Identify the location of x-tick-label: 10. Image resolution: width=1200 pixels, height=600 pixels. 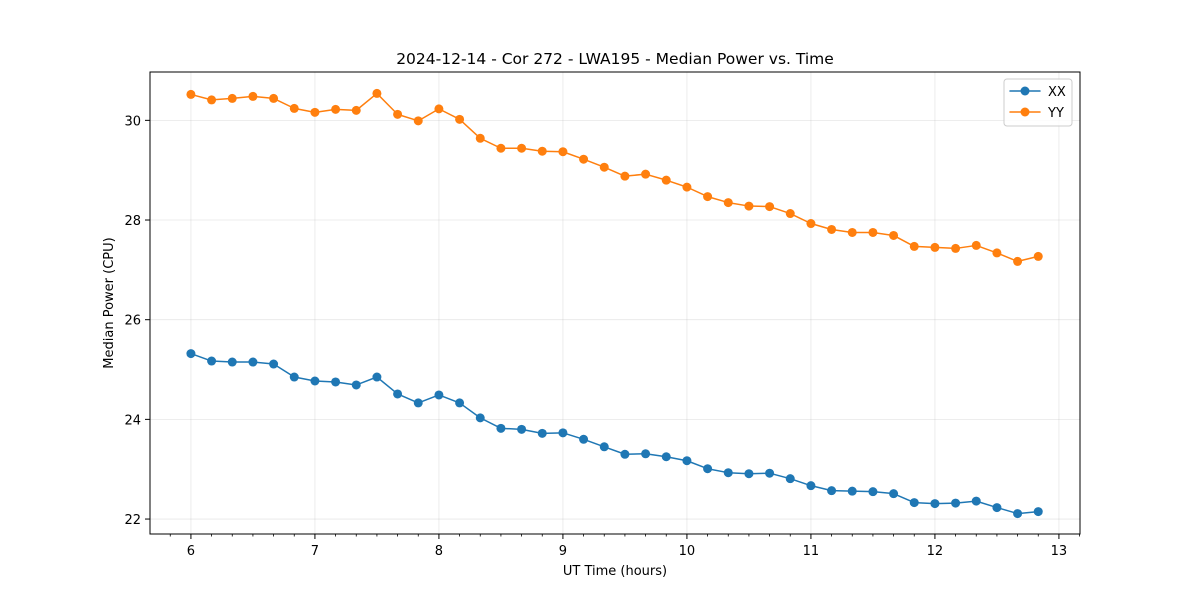
(687, 551).